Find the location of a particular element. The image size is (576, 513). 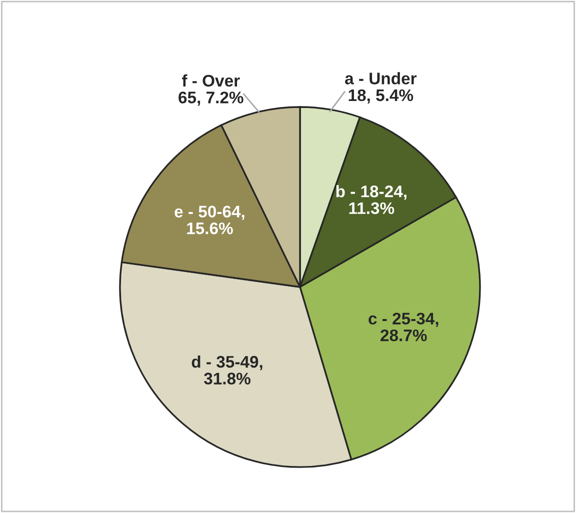

slice-label: c - 25-34, 28.7% is located at coordinates (403, 327).